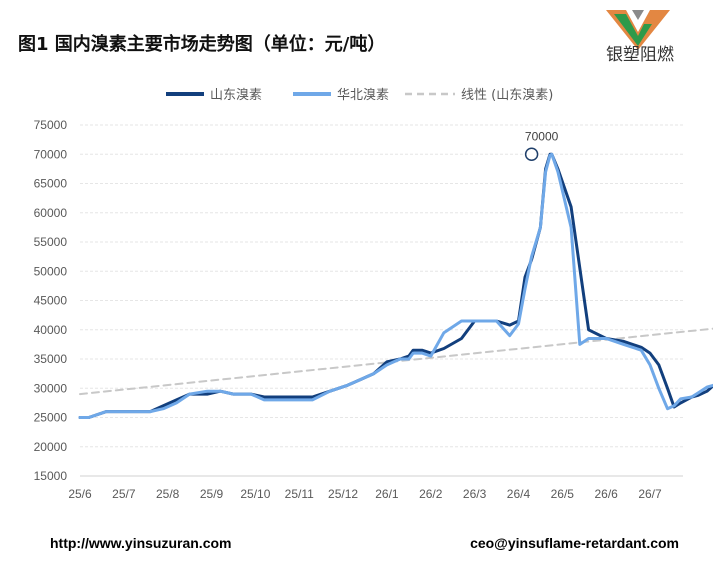 This screenshot has width=713, height=564. Describe the element at coordinates (475, 494) in the screenshot. I see `x-tick-label: 26/3` at that location.